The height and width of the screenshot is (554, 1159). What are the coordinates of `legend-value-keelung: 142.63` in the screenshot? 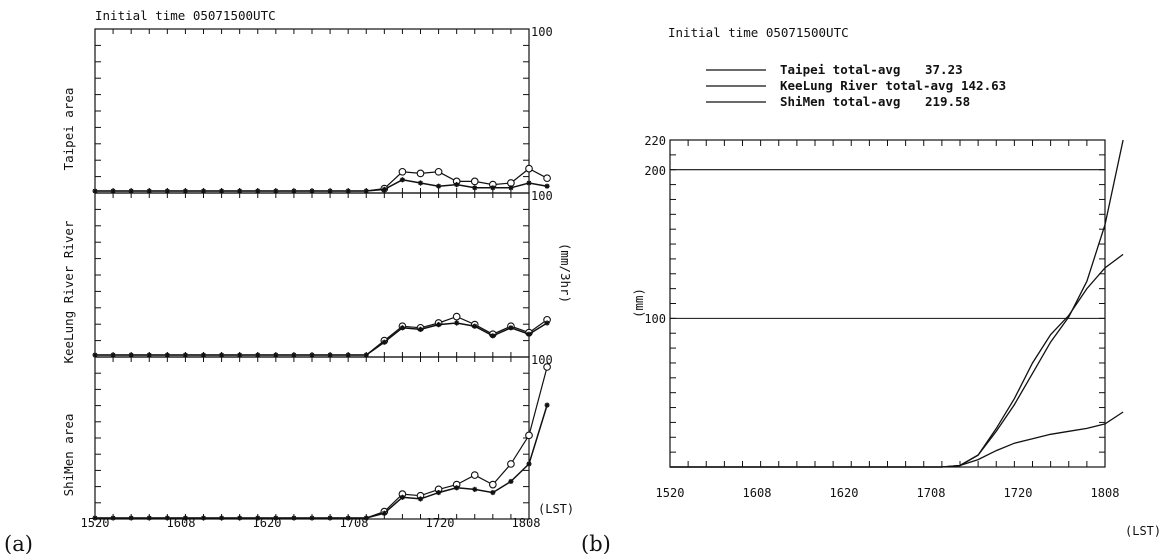 It's located at (983, 85).